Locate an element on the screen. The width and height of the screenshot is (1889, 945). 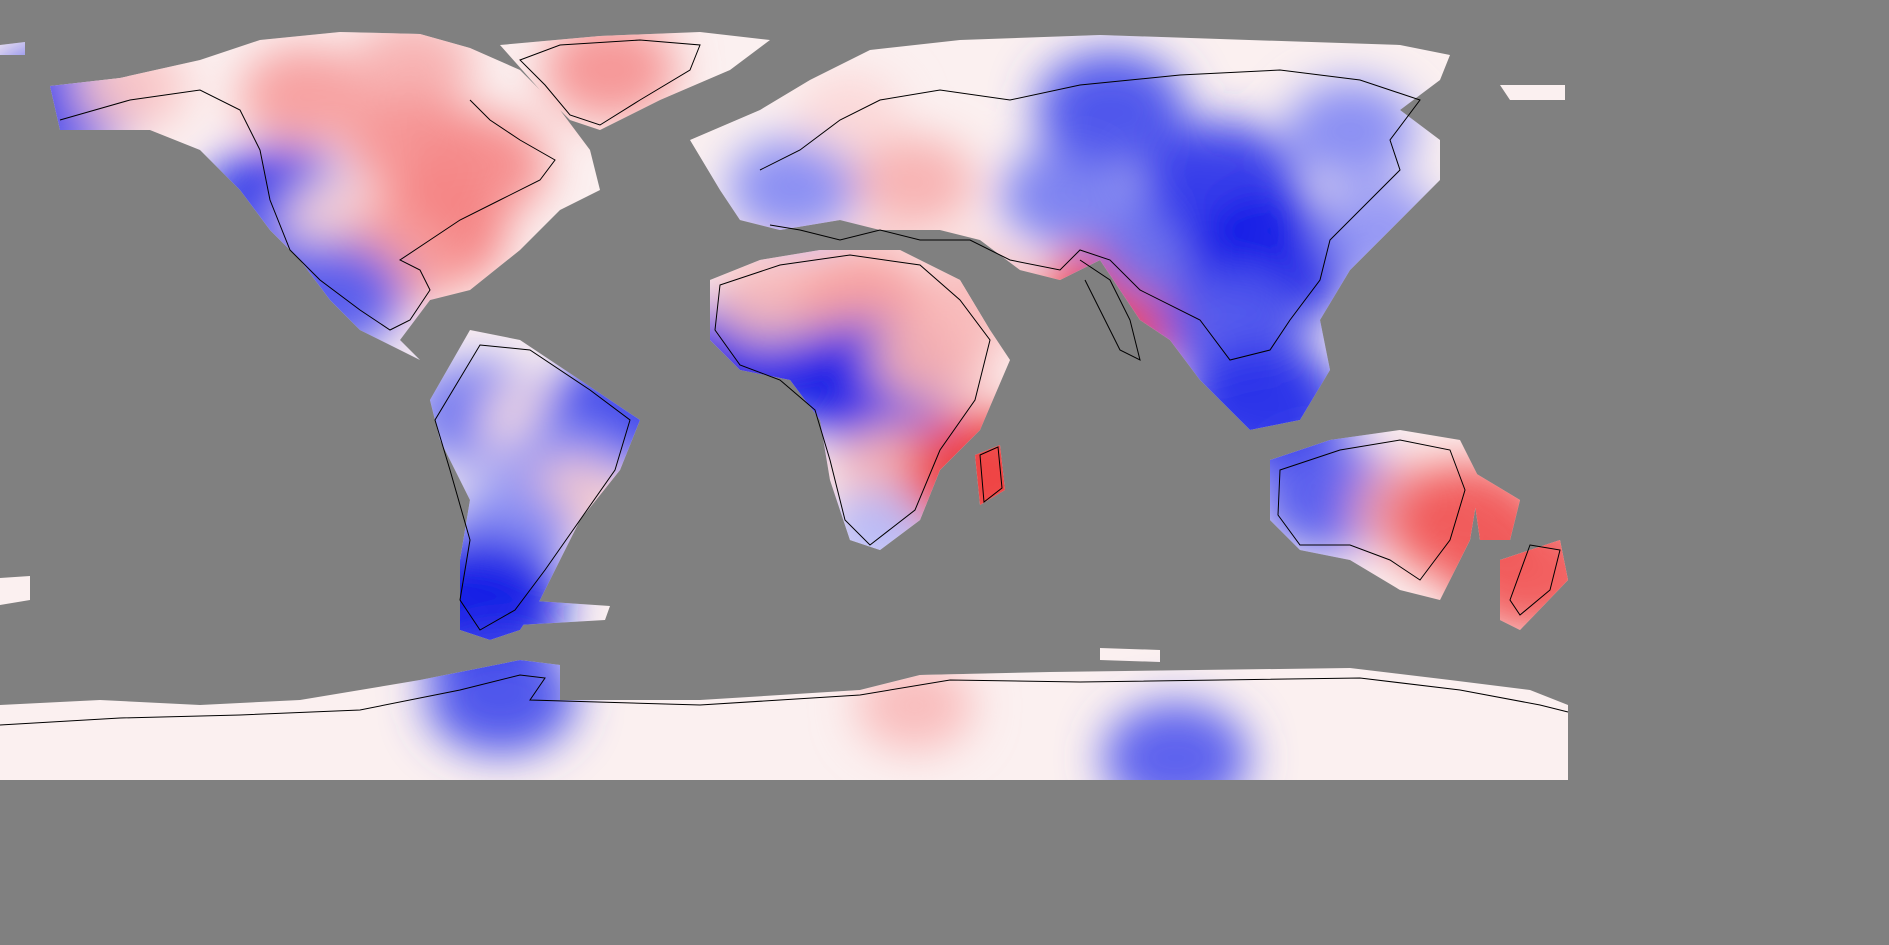
coastline-india is located at coordinates (1110, 310).